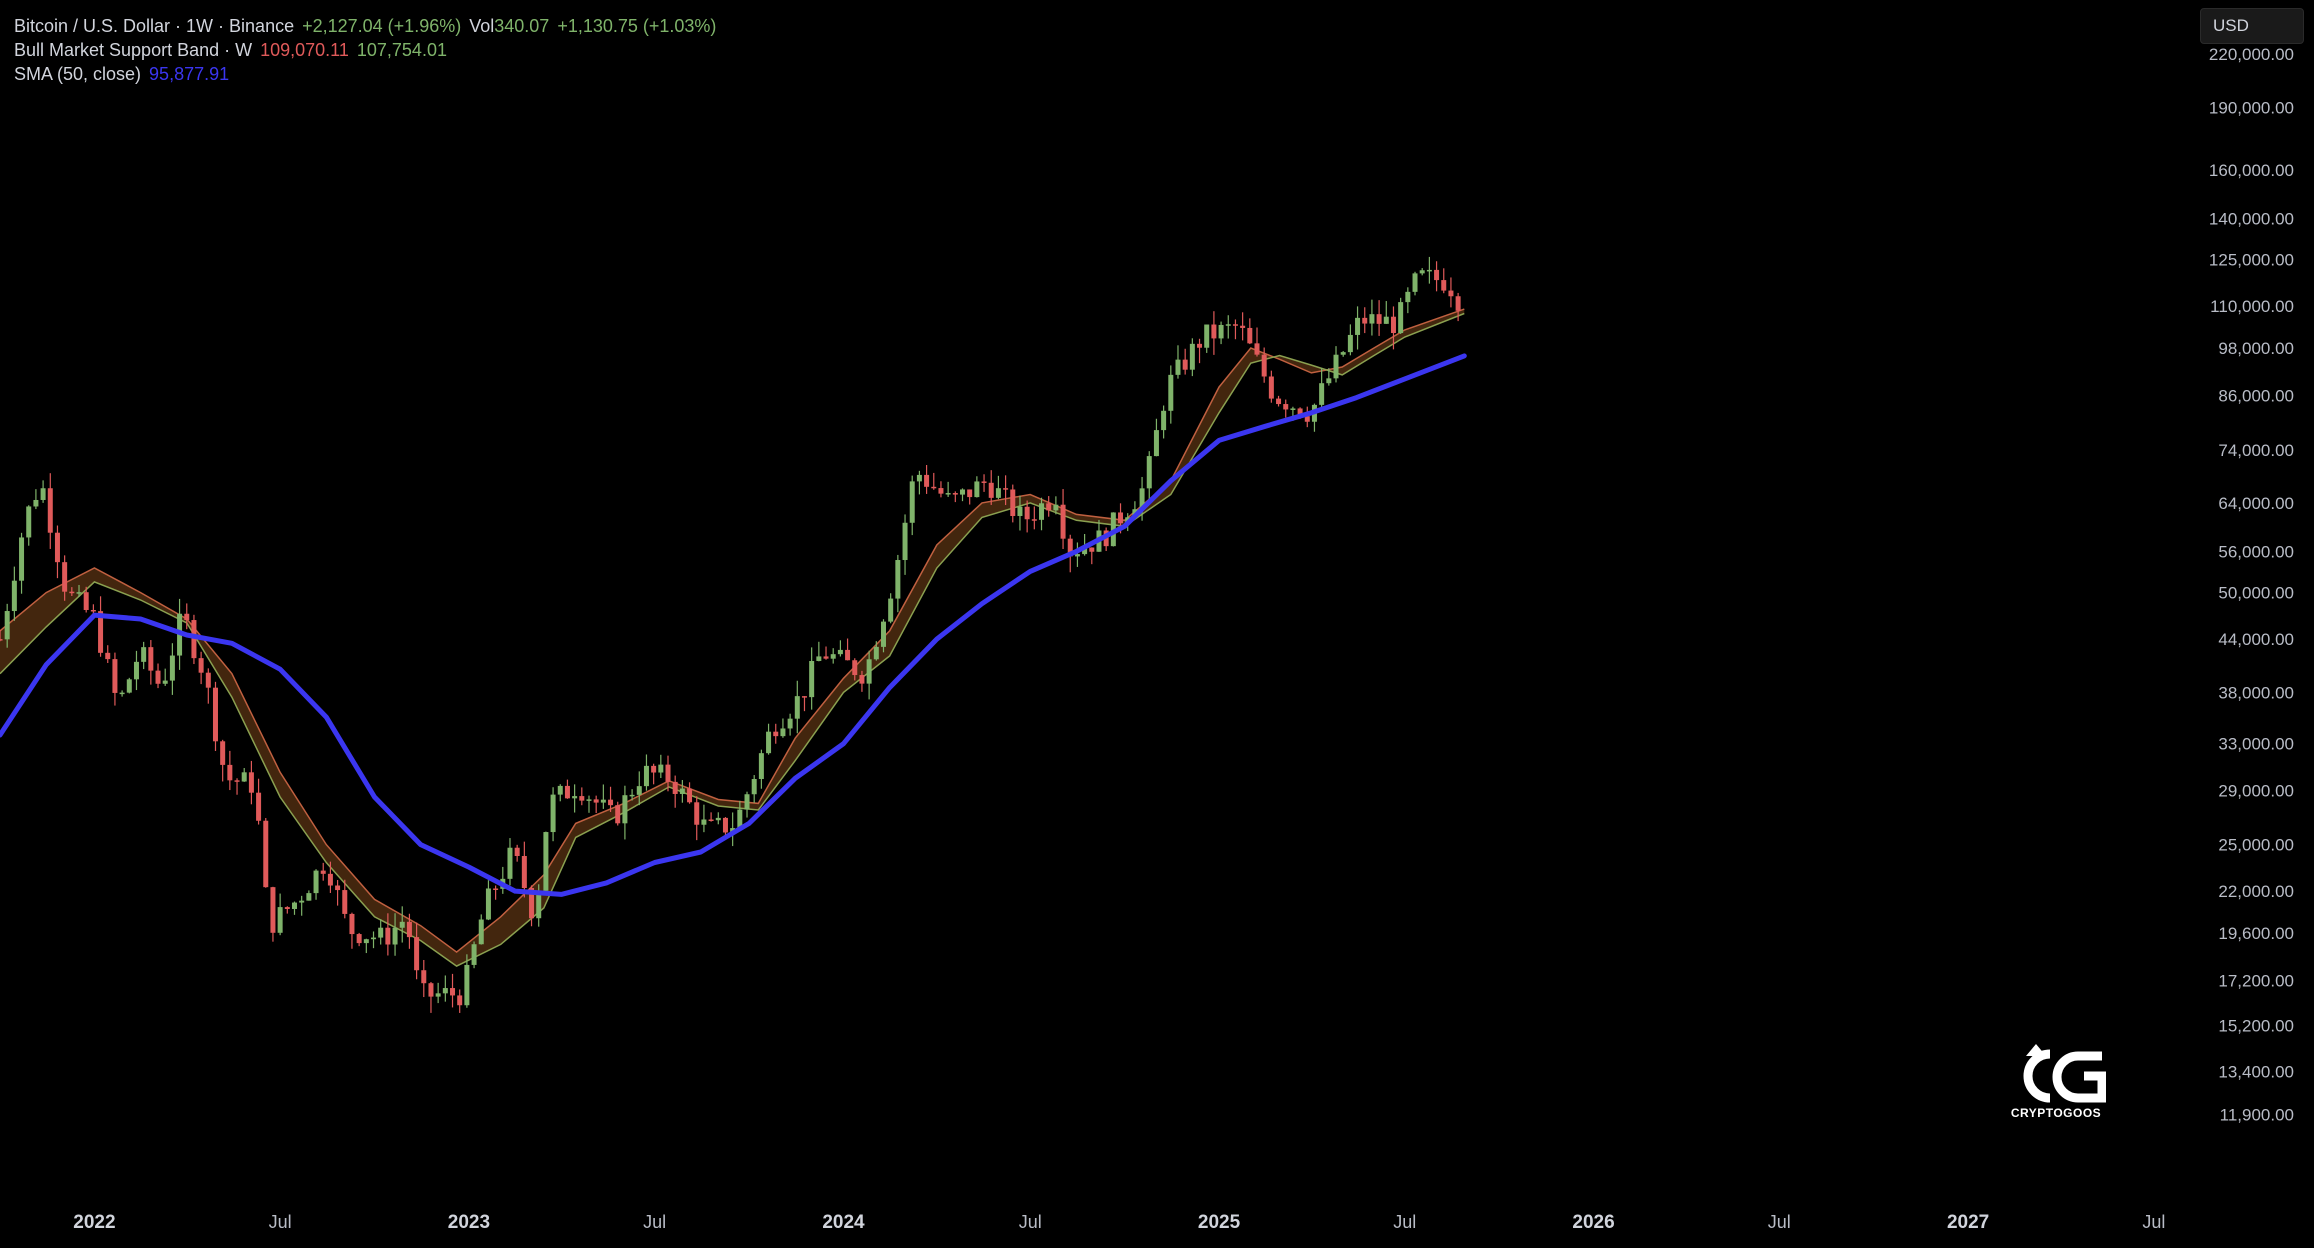 This screenshot has width=2314, height=1248. Describe the element at coordinates (2251, 54) in the screenshot. I see `y-tick-label: 220,000.00` at that location.